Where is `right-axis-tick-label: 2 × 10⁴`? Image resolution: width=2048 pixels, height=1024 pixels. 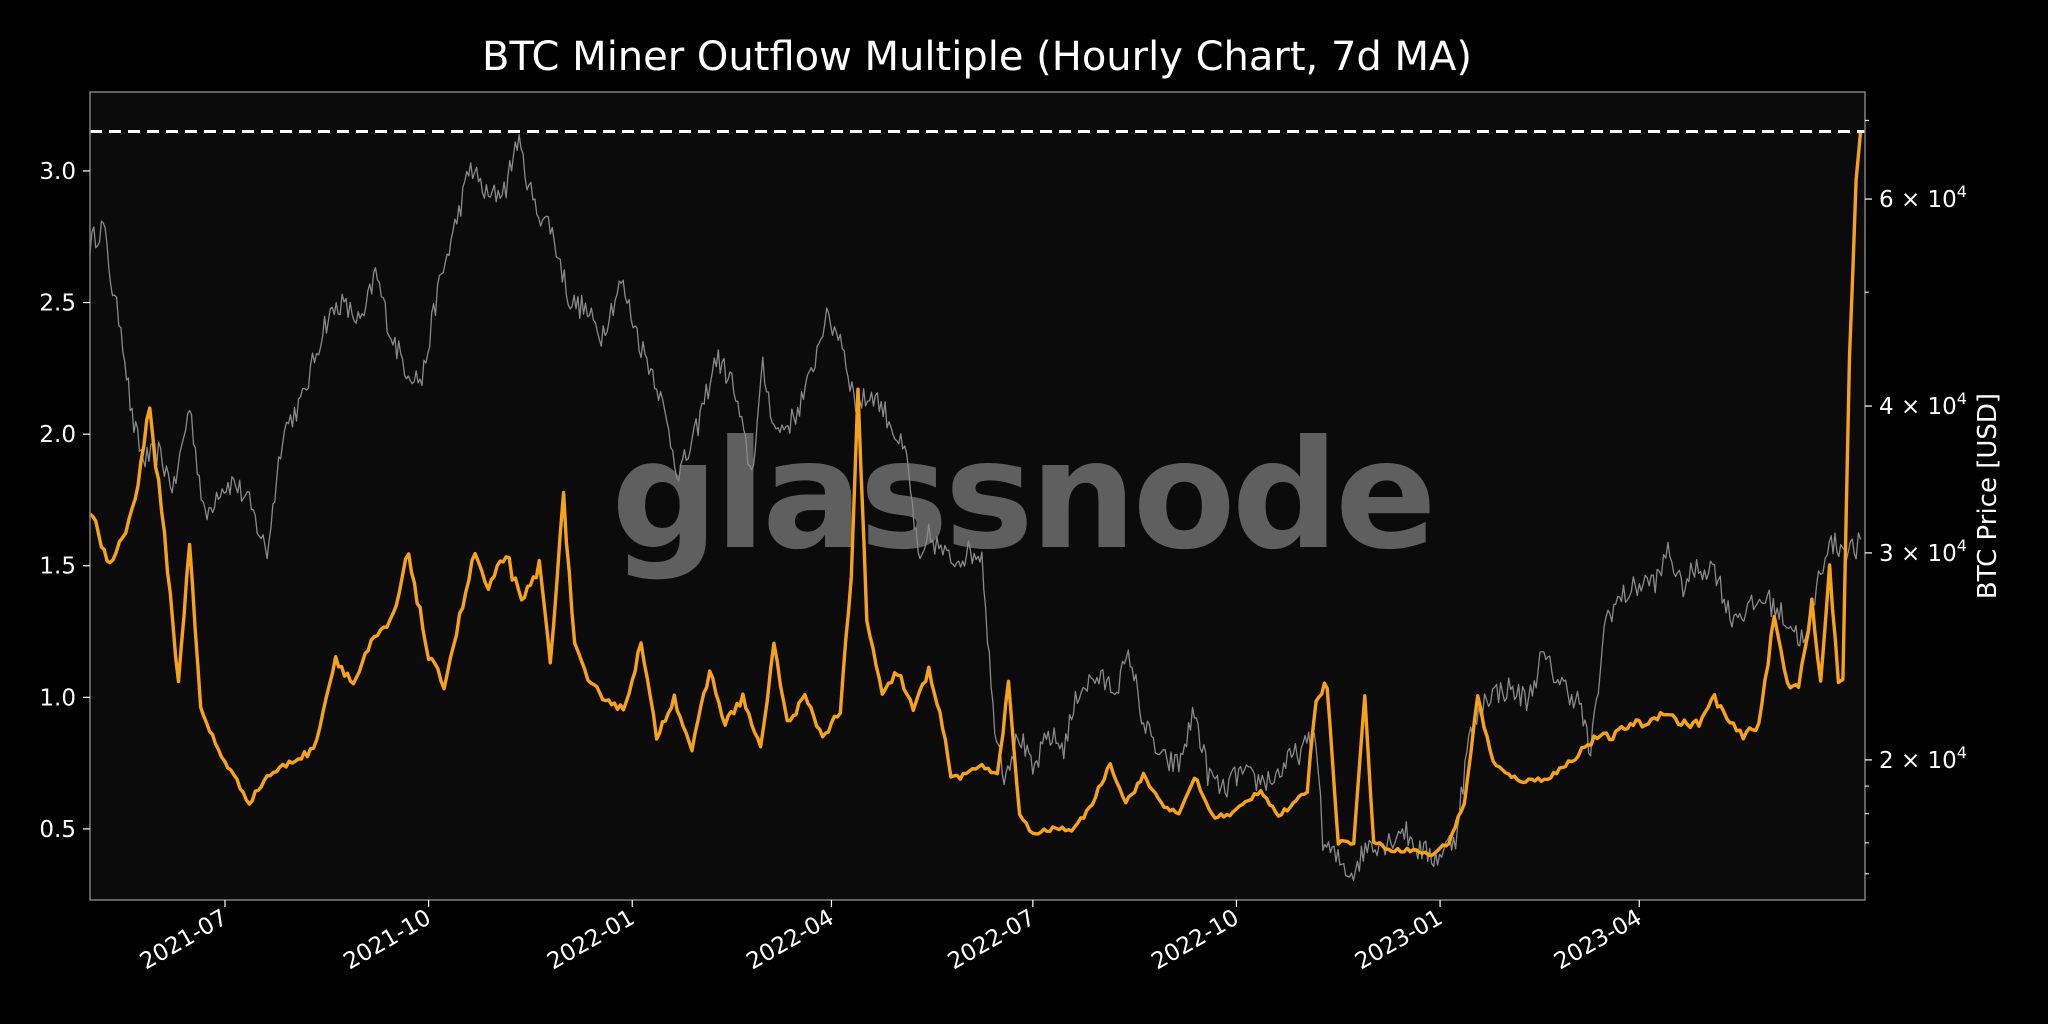 right-axis-tick-label: 2 × 10⁴ is located at coordinates (1923, 758).